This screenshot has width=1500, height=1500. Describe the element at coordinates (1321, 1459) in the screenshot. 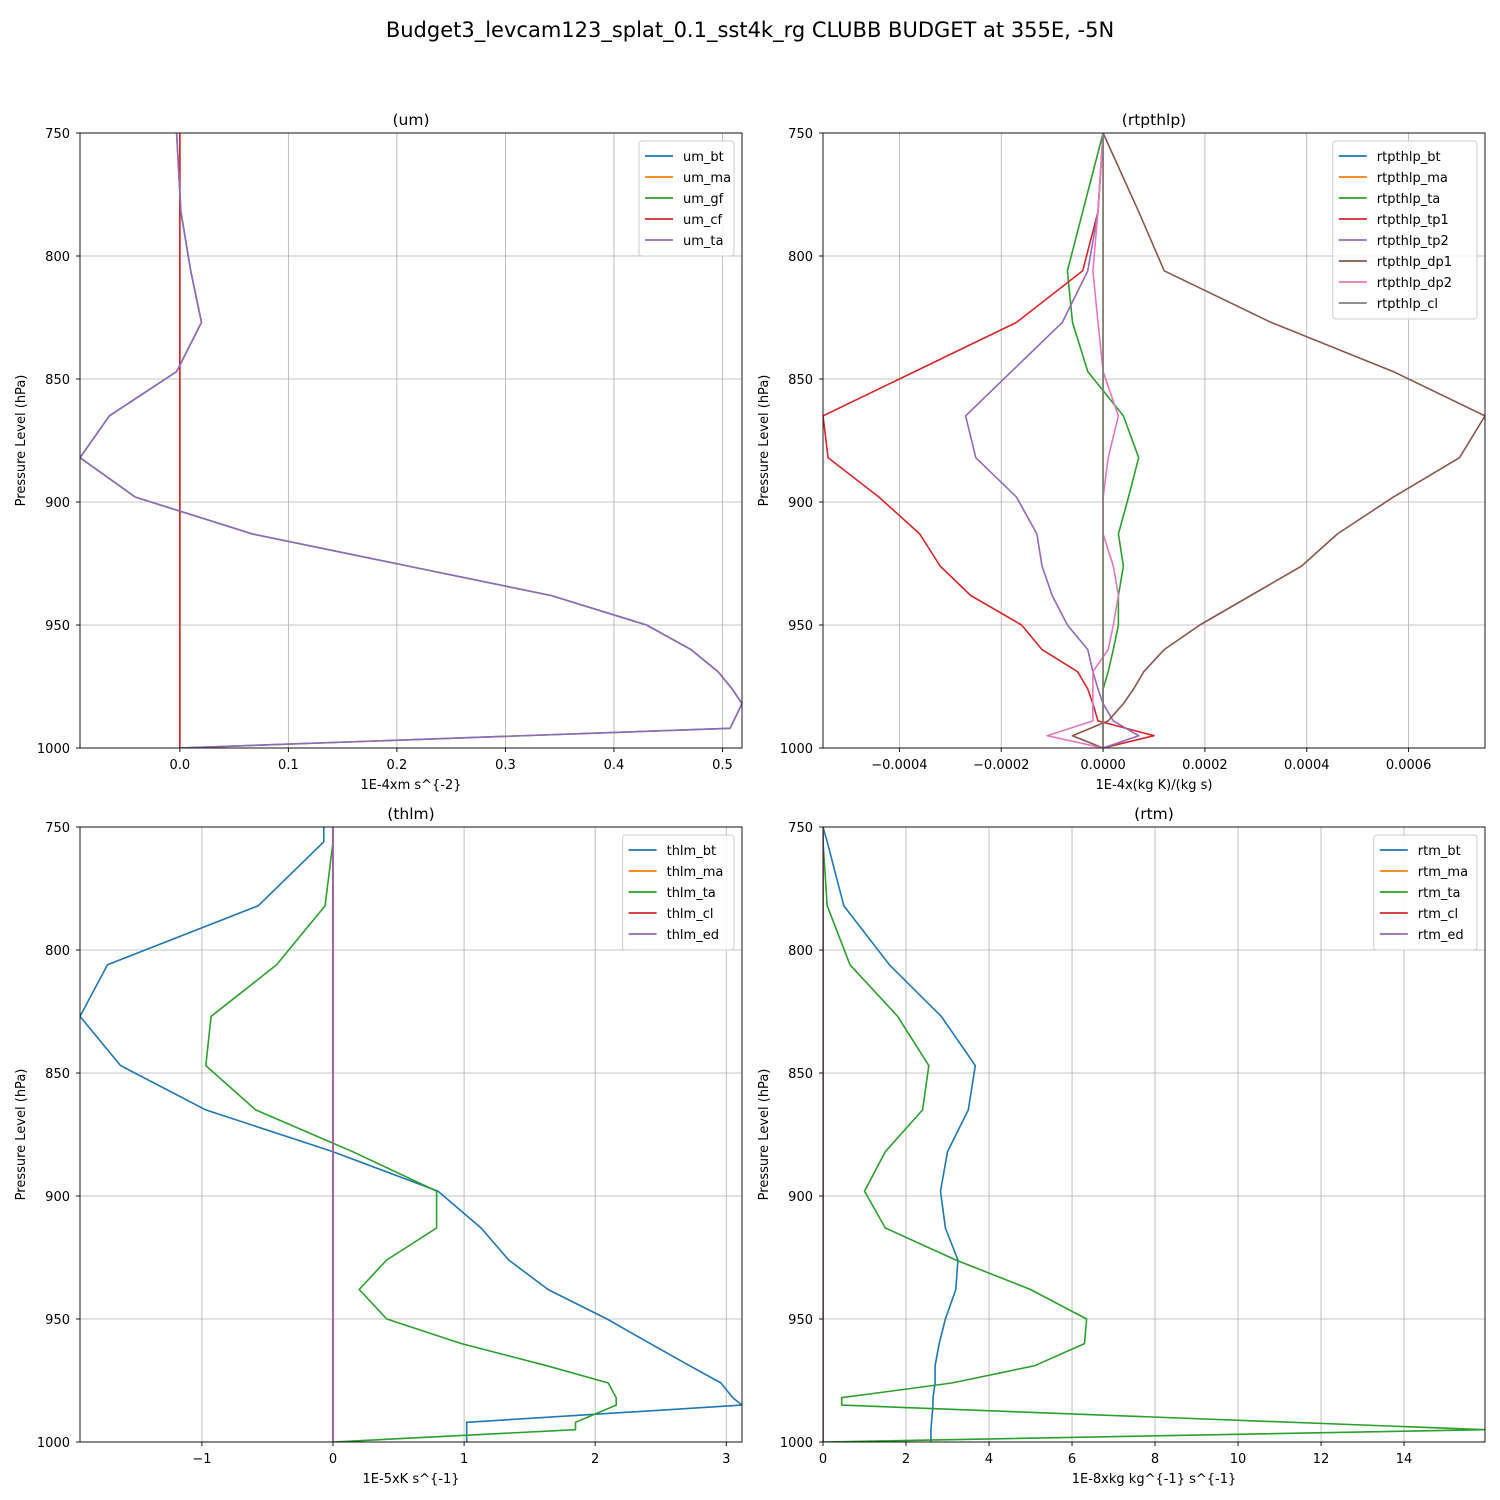

I see `x-tick-label: 12` at that location.